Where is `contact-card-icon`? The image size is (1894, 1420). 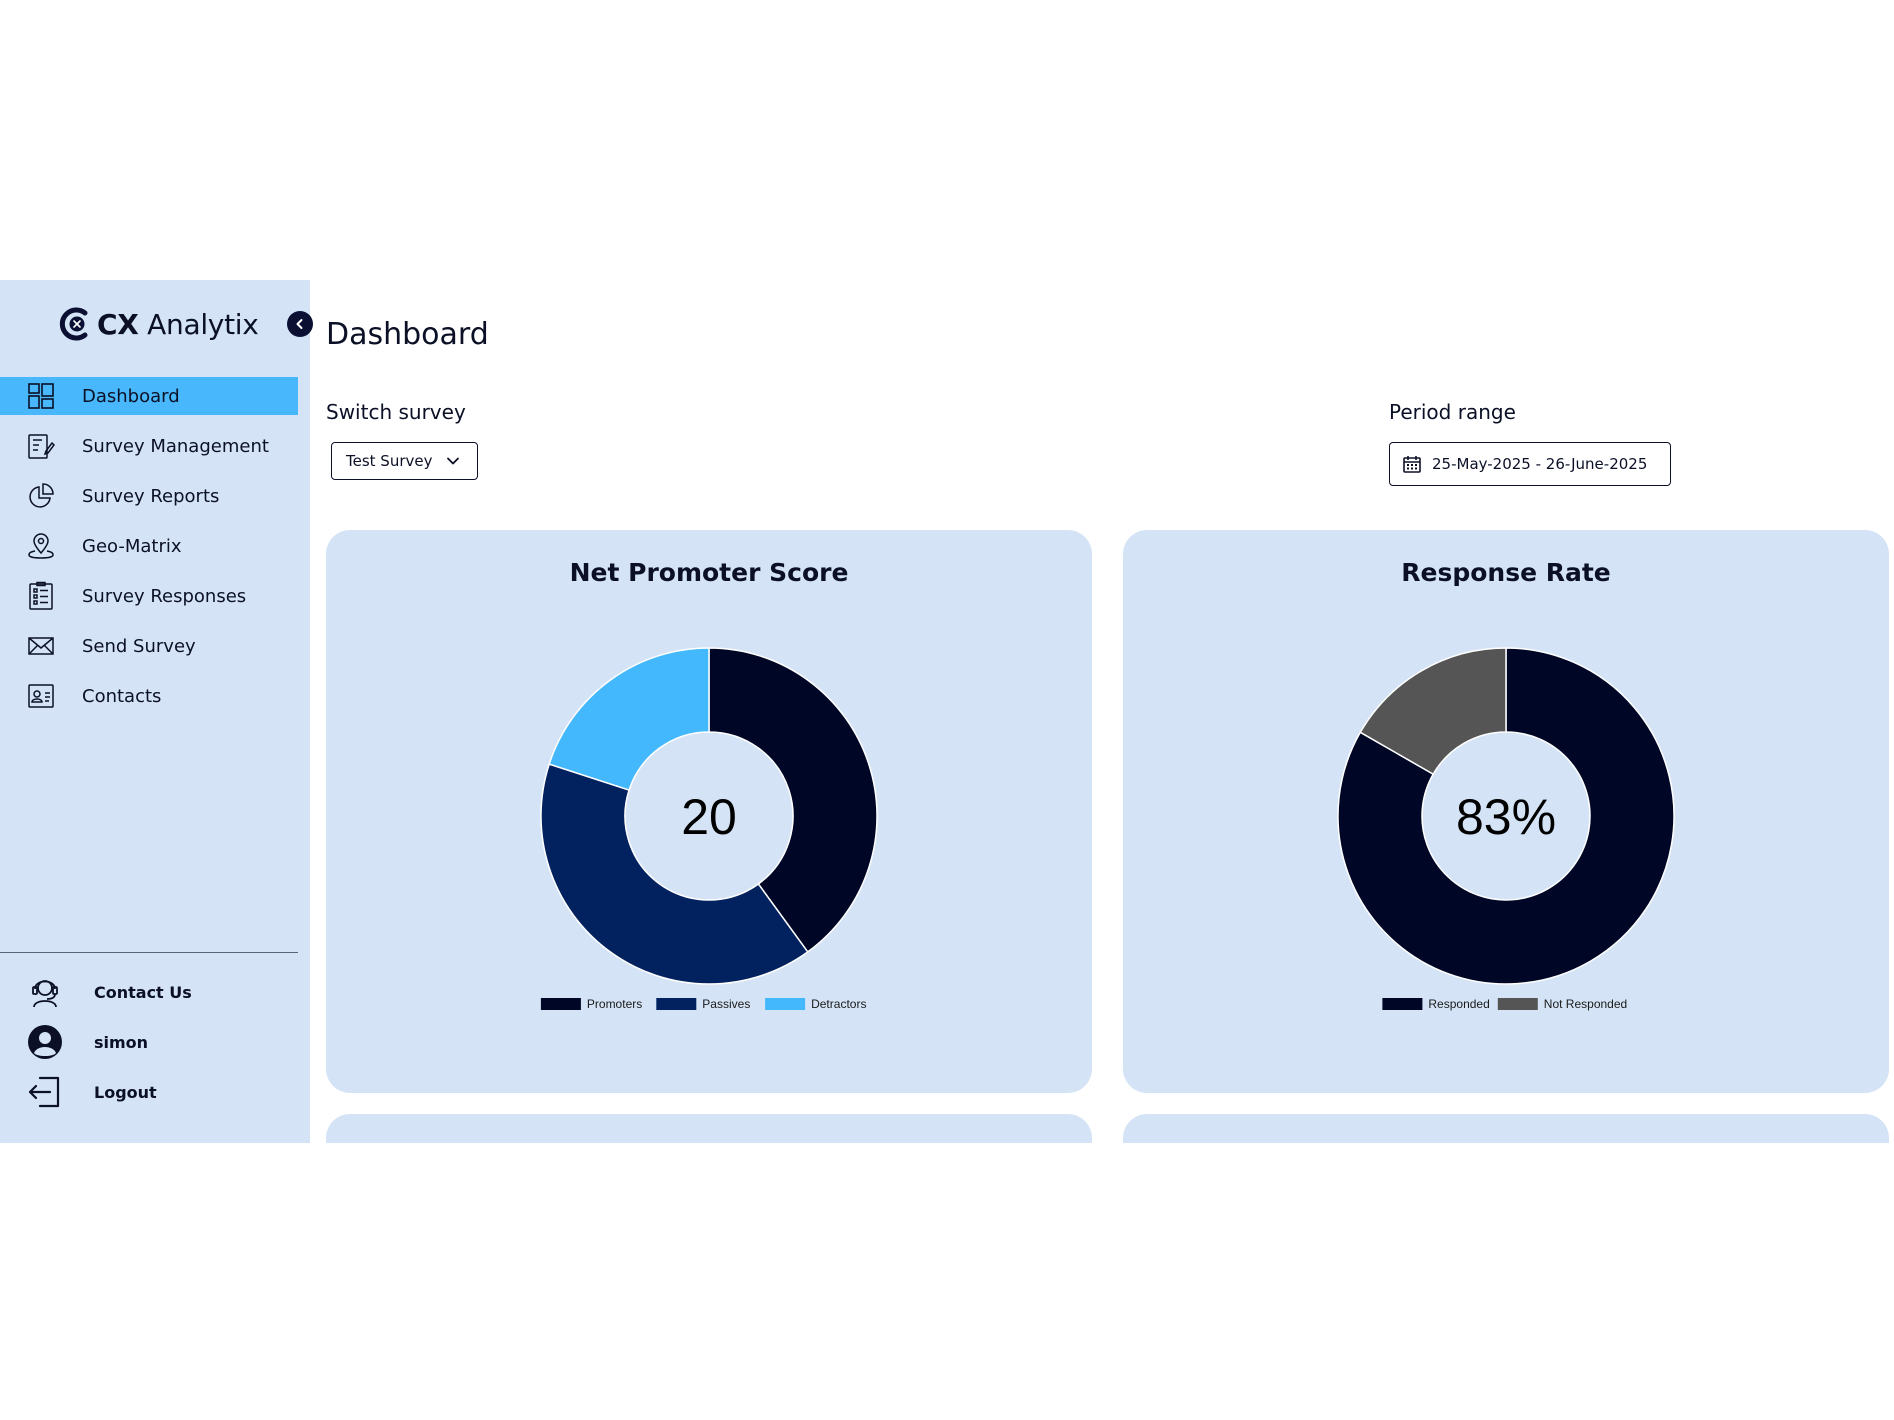
contact-card-icon is located at coordinates (41, 696).